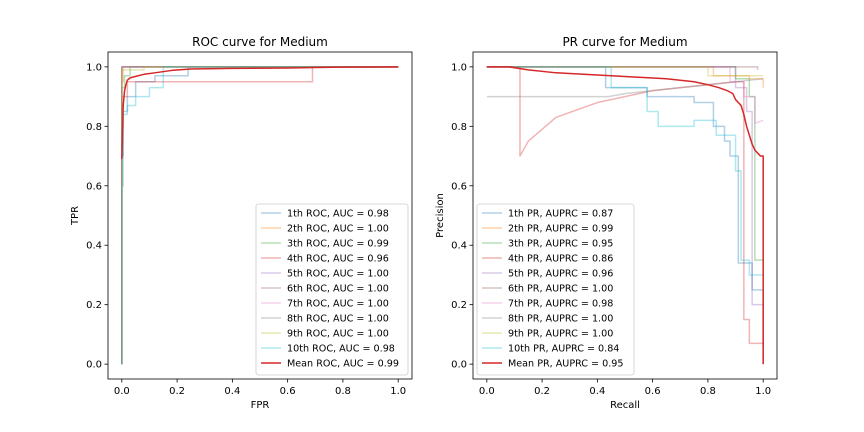 The image size is (864, 432). What do you see at coordinates (341, 349) in the screenshot?
I see `legend-entry: 10th ROC, AUC = 0.98` at bounding box center [341, 349].